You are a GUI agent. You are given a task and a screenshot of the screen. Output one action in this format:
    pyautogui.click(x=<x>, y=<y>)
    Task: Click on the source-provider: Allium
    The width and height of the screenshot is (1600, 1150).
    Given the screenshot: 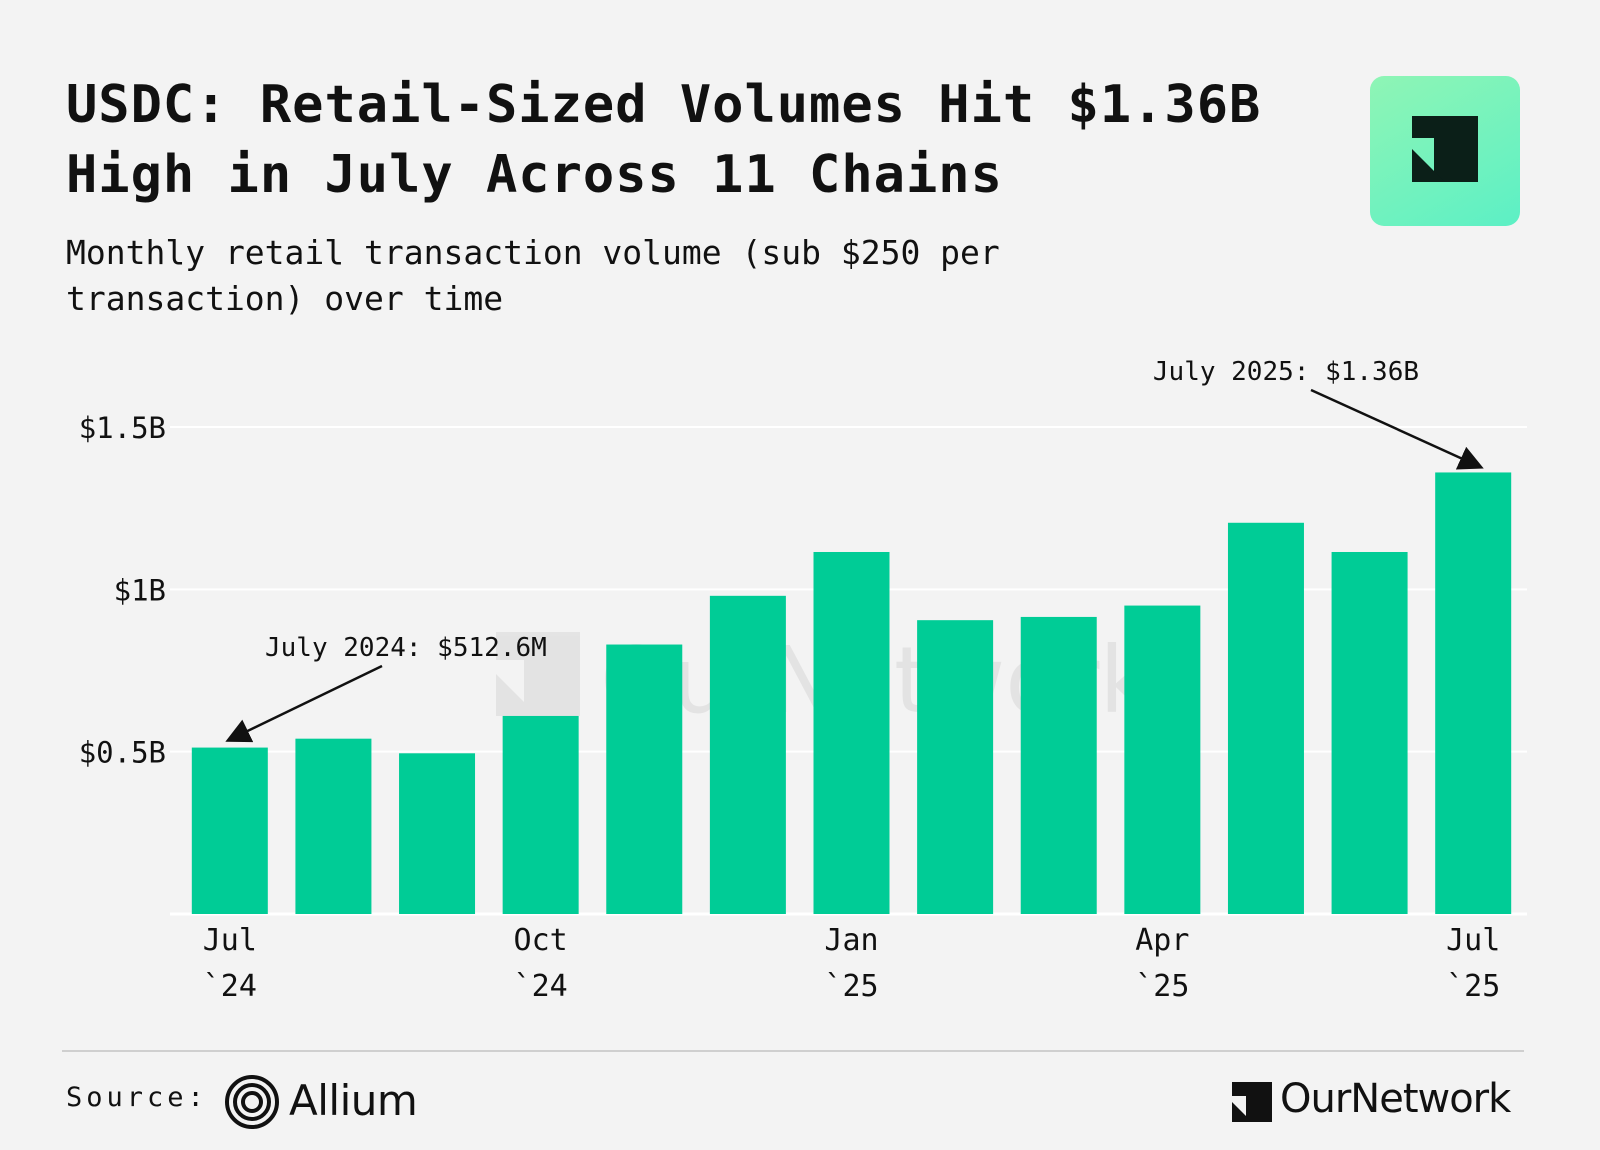 What is the action you would take?
    pyautogui.click(x=353, y=1100)
    